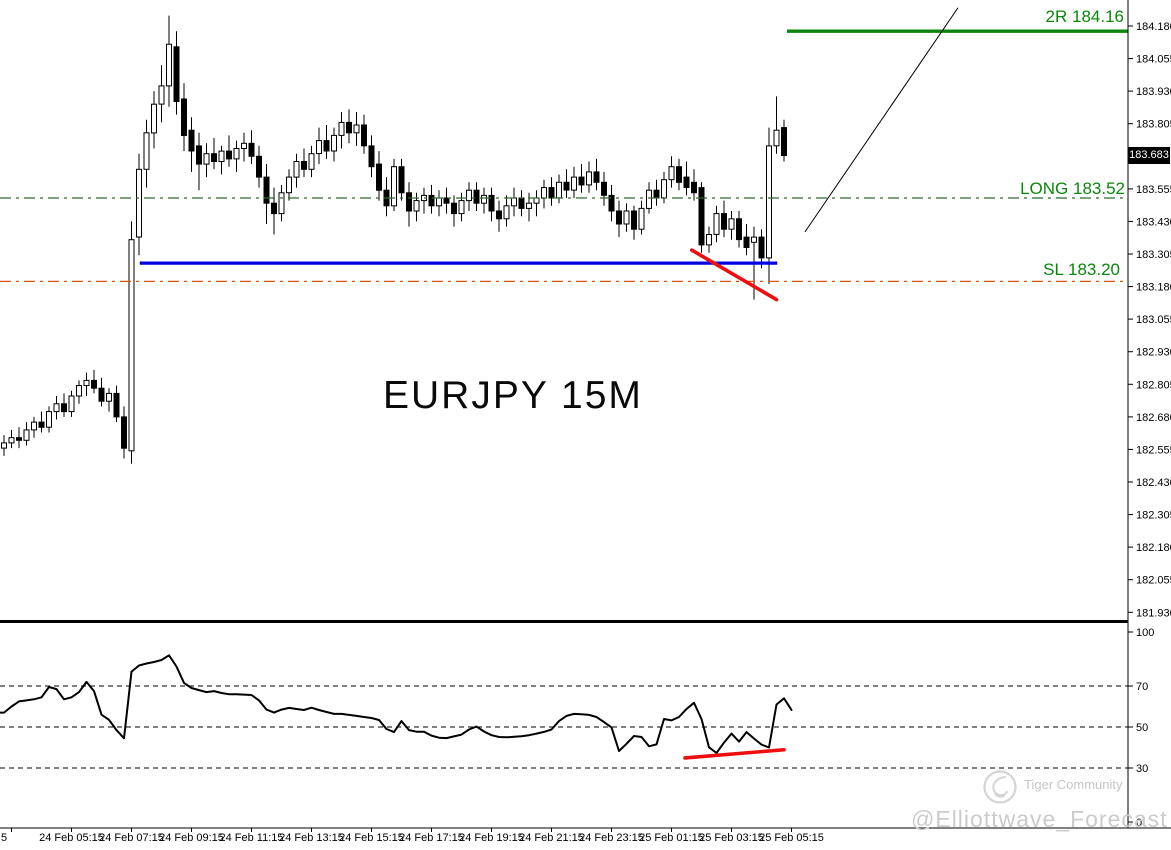 The image size is (1171, 850). I want to click on svg-text: 24 Feb 21:15, so click(551, 838).